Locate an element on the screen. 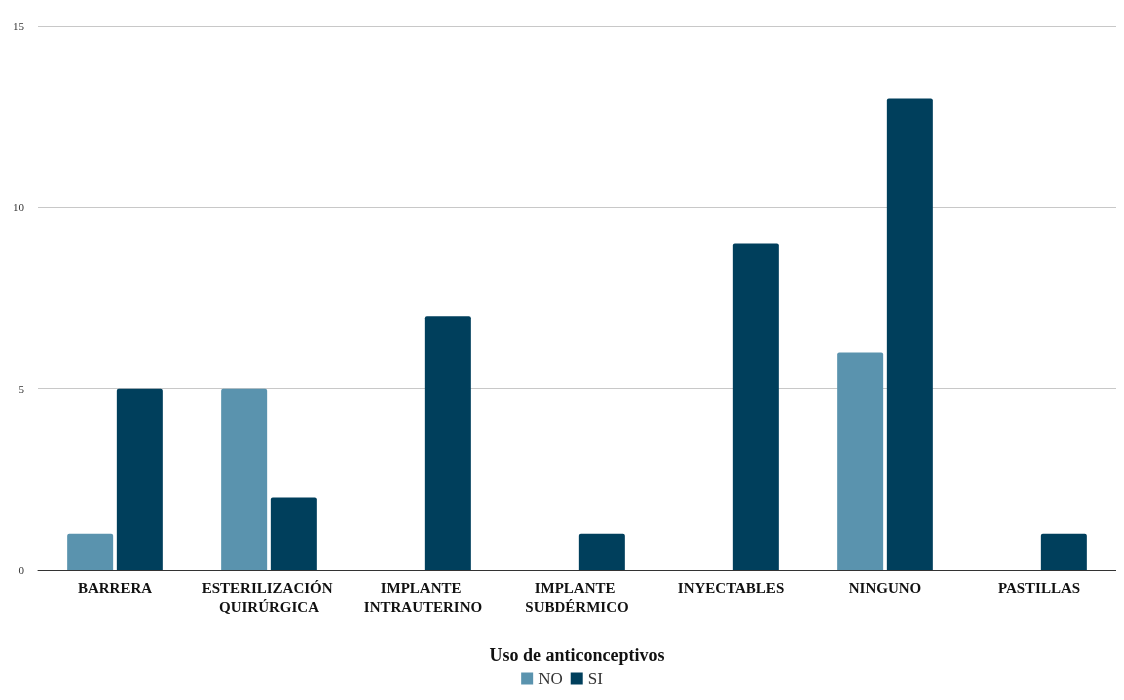 The image size is (1124, 700). x-tick-label: IMPLANTE INTRAUTERINO is located at coordinates (423, 597).